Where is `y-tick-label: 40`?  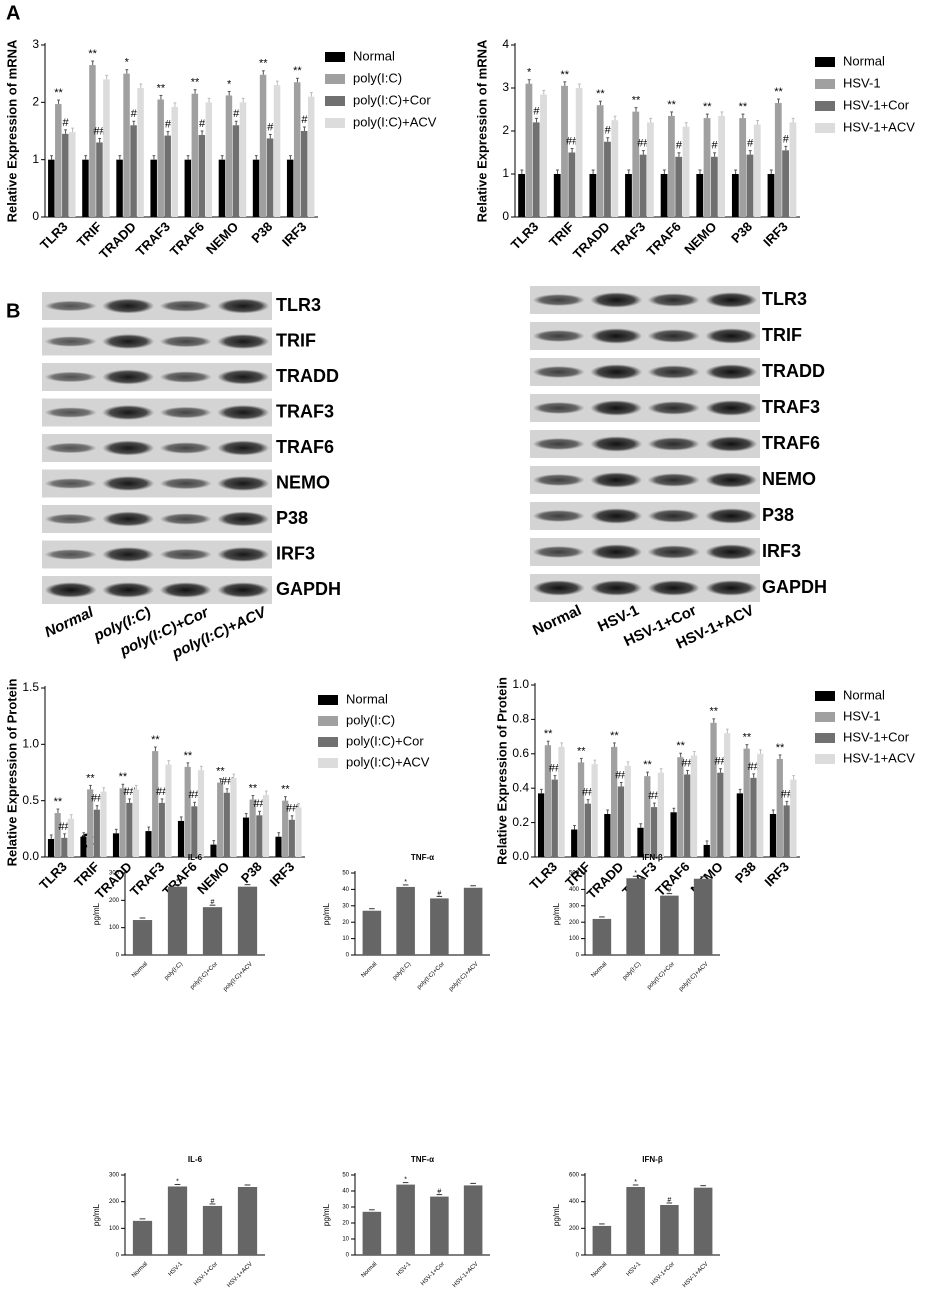
y-tick-label: 40 is located at coordinates (345, 890).